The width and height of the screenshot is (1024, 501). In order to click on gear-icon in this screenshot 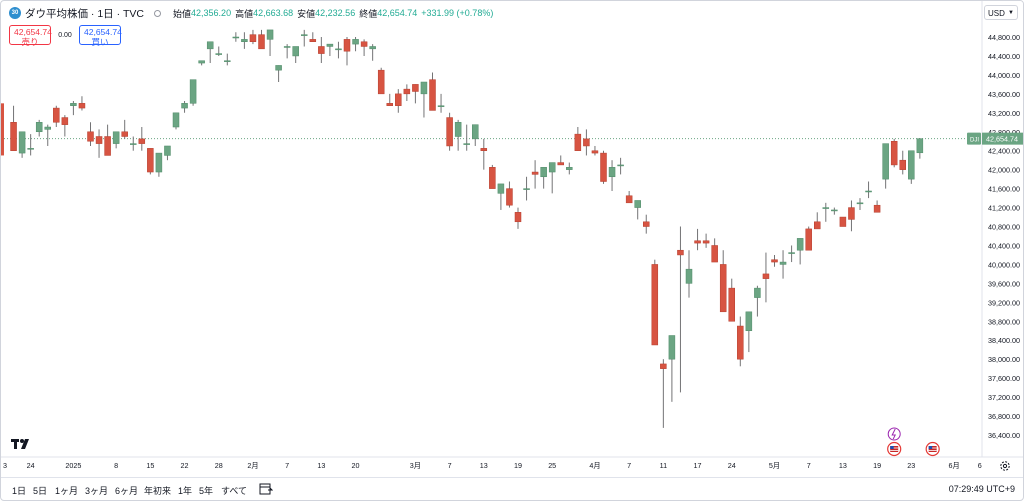, I will do `click(1005, 466)`.